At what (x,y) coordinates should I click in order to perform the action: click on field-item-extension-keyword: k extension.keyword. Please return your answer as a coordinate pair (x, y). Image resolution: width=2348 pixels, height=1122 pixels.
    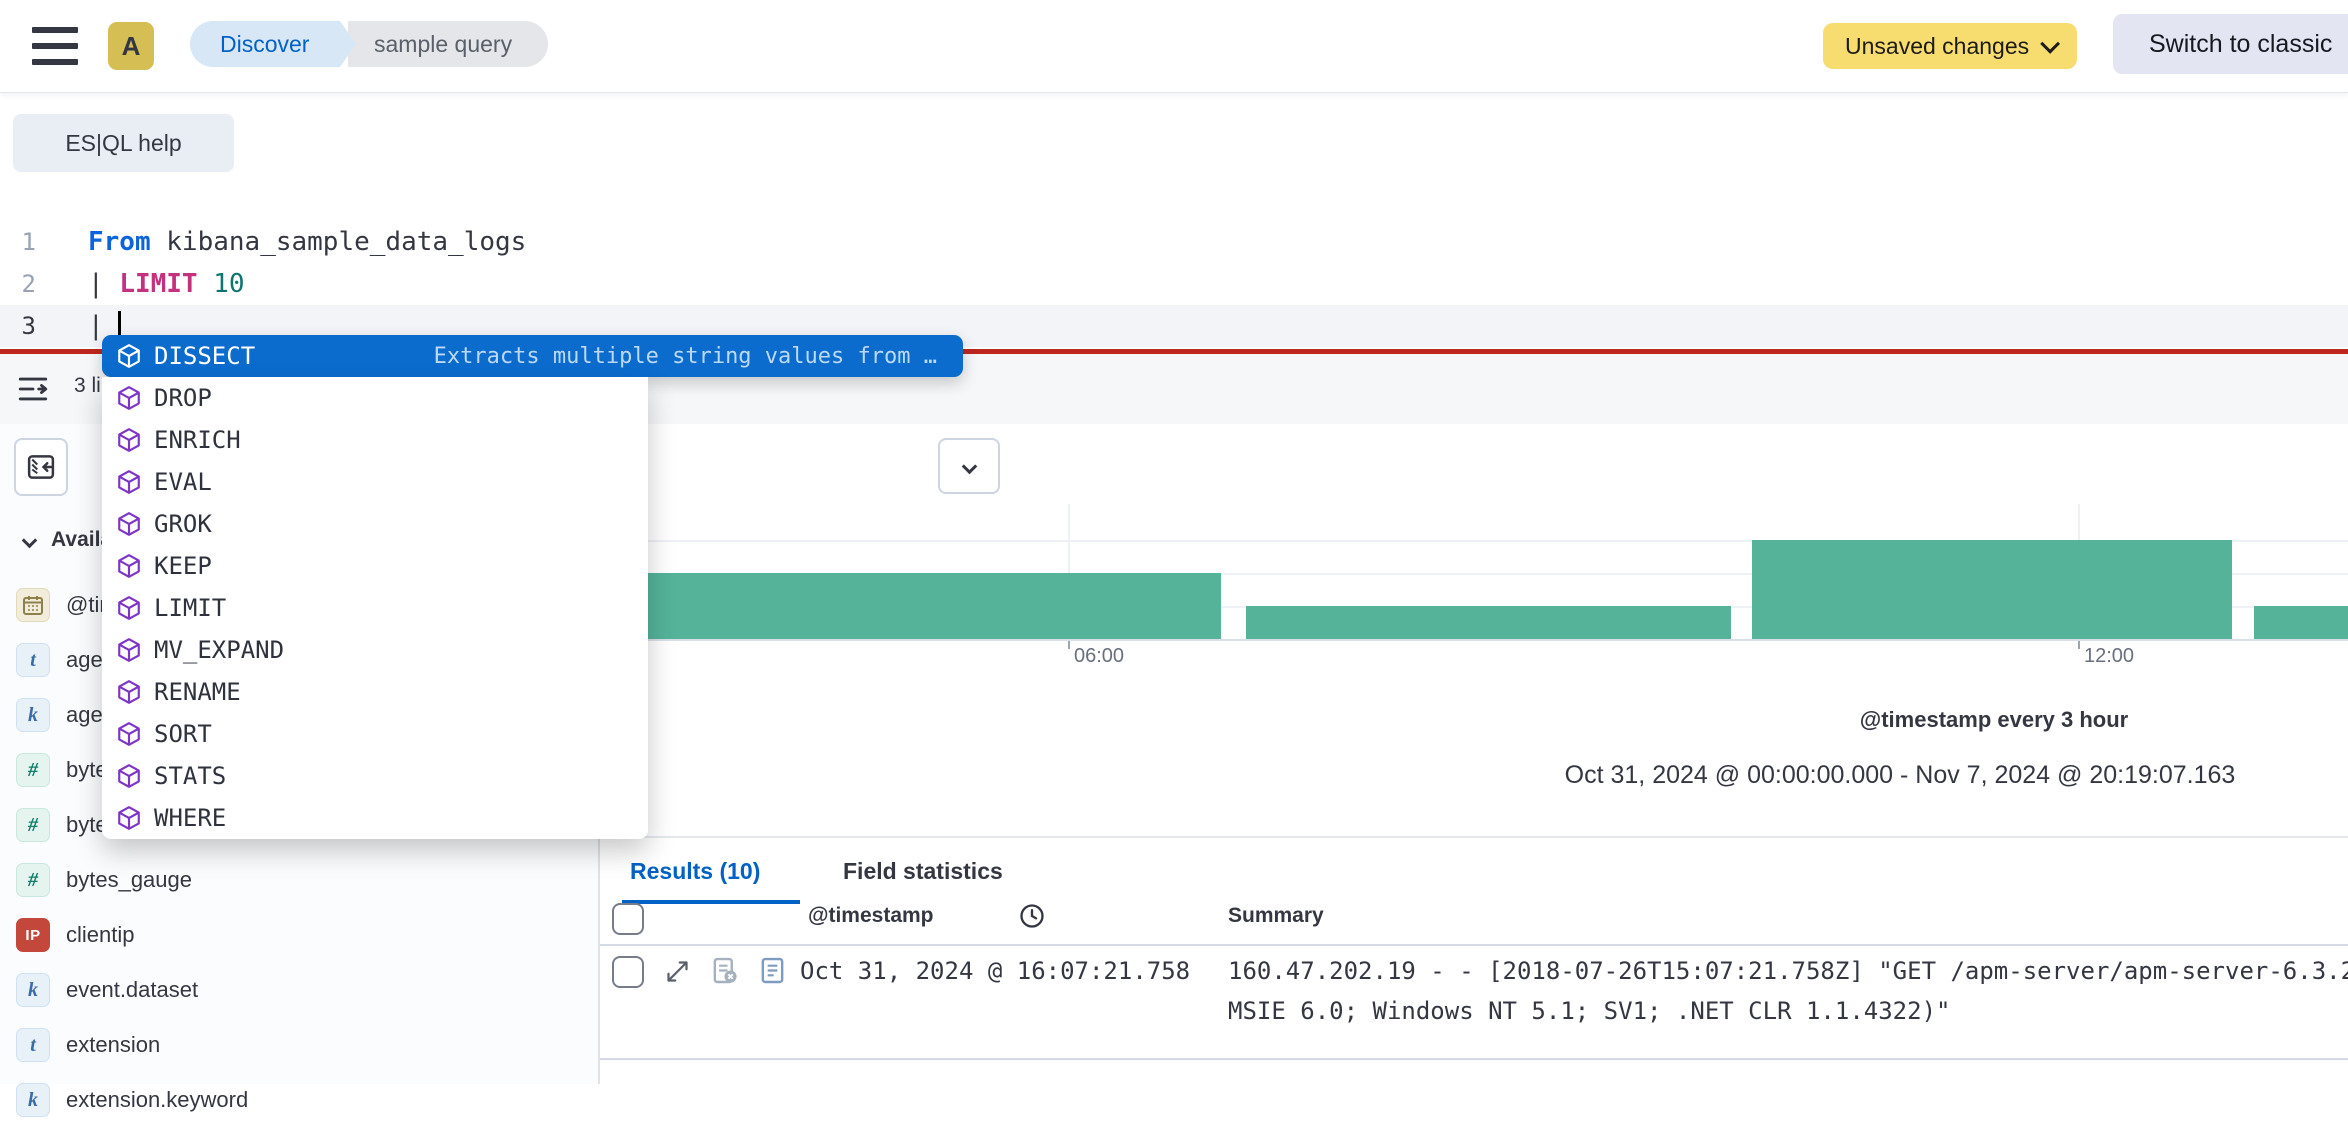
    Looking at the image, I should click on (298, 1100).